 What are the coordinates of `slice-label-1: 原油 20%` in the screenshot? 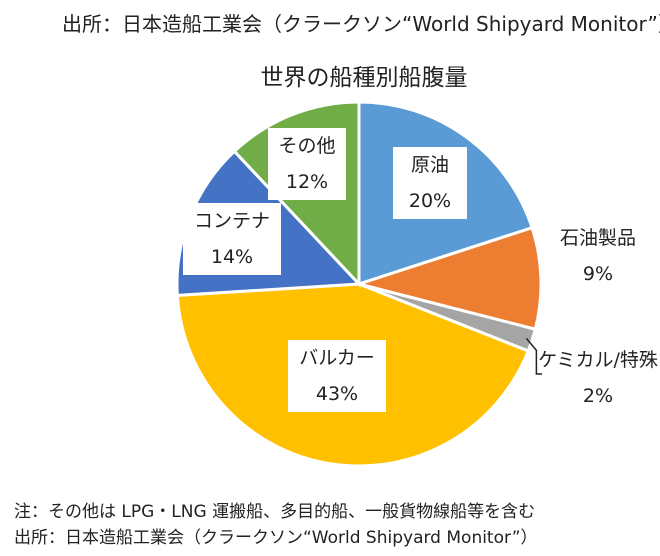 It's located at (430, 183).